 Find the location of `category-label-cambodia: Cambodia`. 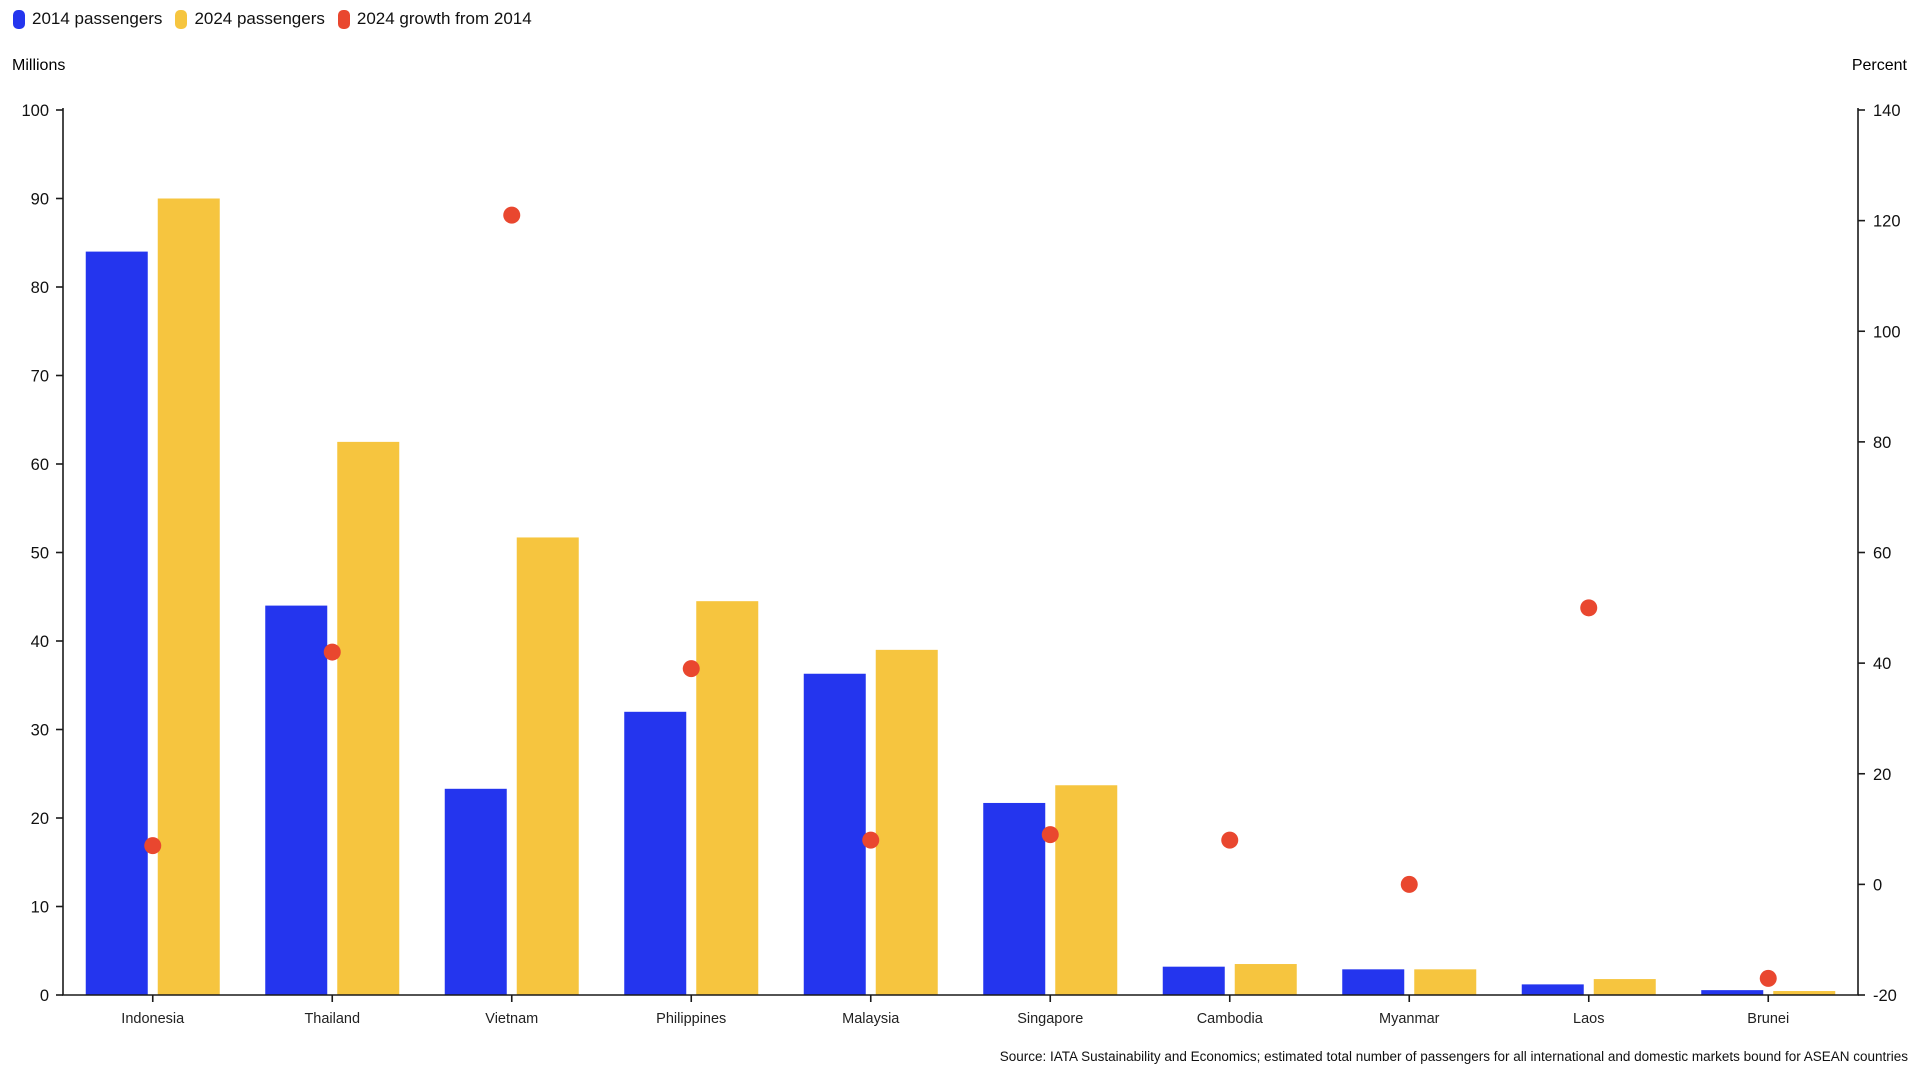

category-label-cambodia: Cambodia is located at coordinates (1230, 1019).